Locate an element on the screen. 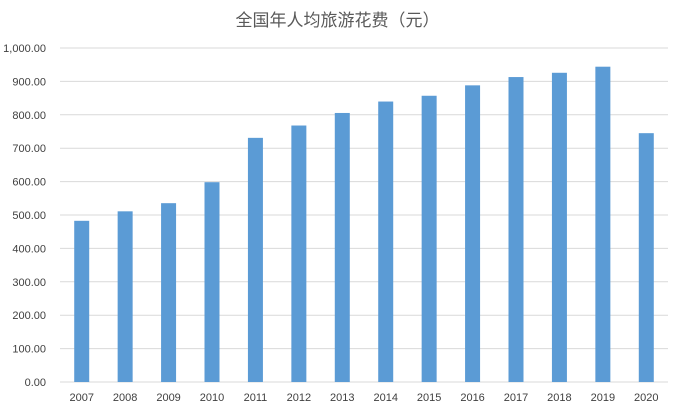 The image size is (675, 411). x-tick-label: 2016 is located at coordinates (472, 398).